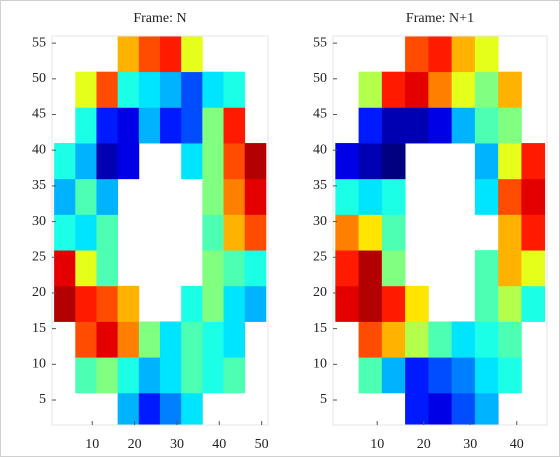 This screenshot has width=560, height=457. I want to click on y-tick-label: 15, so click(39, 328).